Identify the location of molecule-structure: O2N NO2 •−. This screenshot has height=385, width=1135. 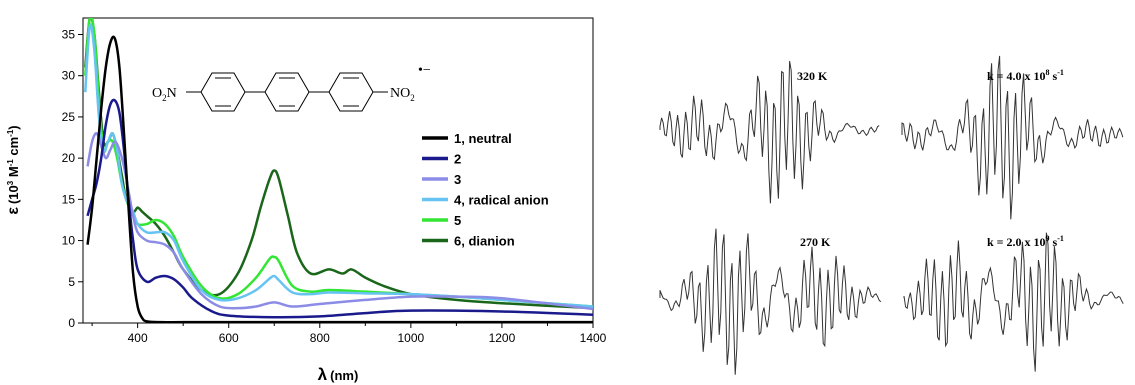
(291, 87).